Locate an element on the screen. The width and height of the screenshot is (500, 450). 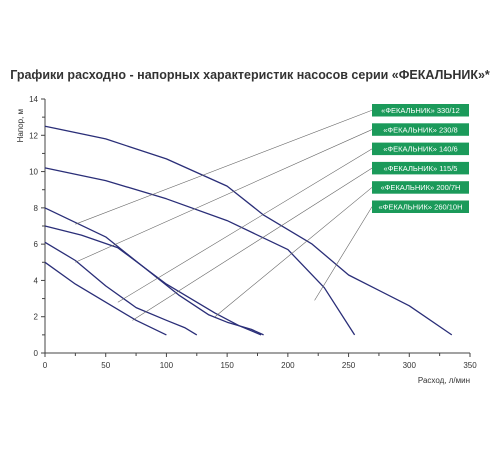
series-label-3: «ФЕКАЛЬНИК» 140/6 is located at coordinates (420, 149).